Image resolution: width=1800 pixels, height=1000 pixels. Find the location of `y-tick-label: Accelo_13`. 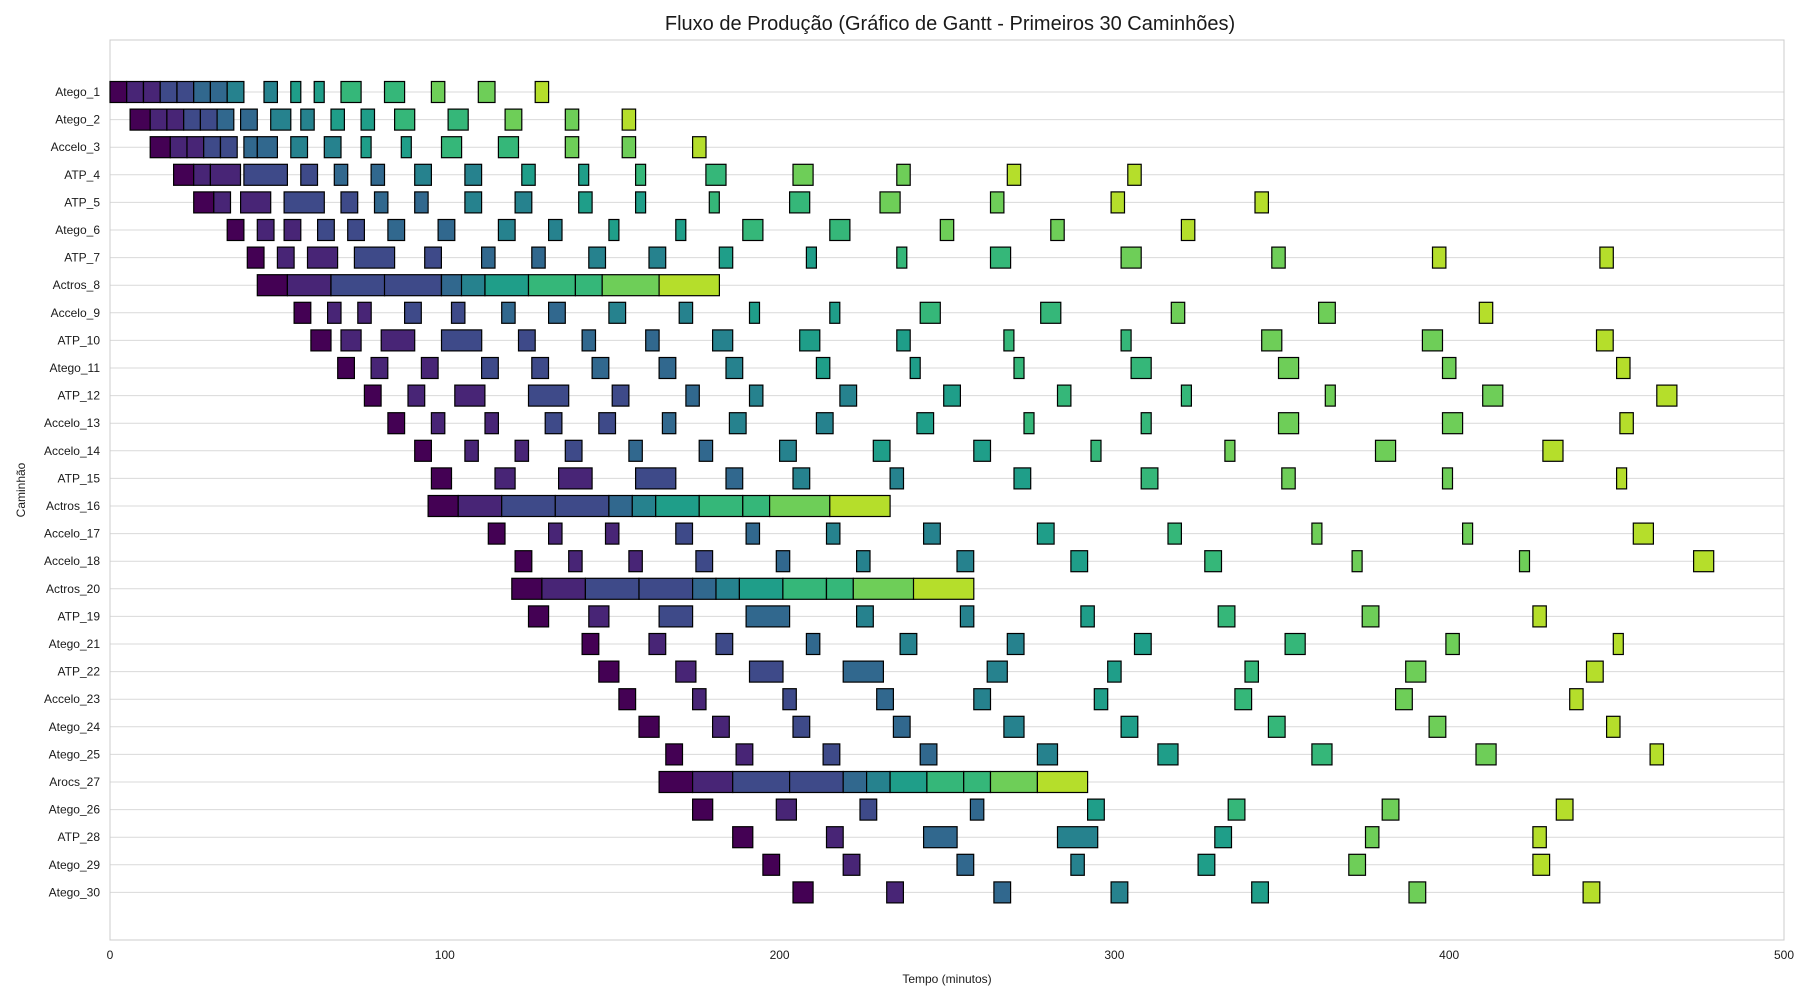

y-tick-label: Accelo_13 is located at coordinates (72, 423).